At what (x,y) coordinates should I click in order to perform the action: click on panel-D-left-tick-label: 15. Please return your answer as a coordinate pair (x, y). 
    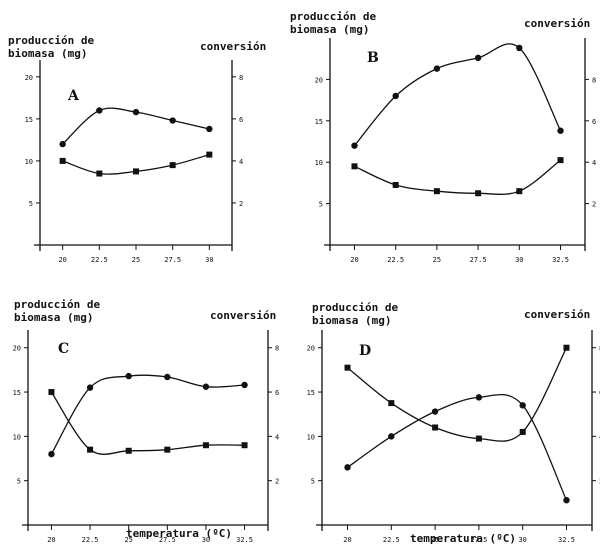
    Looking at the image, I should click on (311, 393).